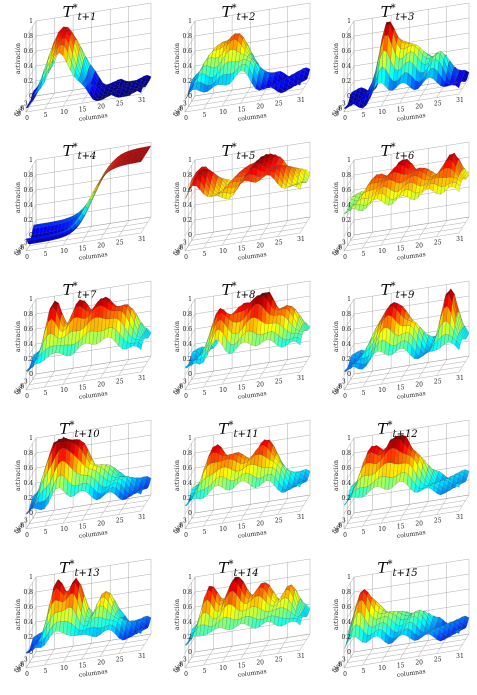 This screenshot has height=695, width=477. Describe the element at coordinates (397, 291) in the screenshot. I see `panel-title: T*t+9` at that location.